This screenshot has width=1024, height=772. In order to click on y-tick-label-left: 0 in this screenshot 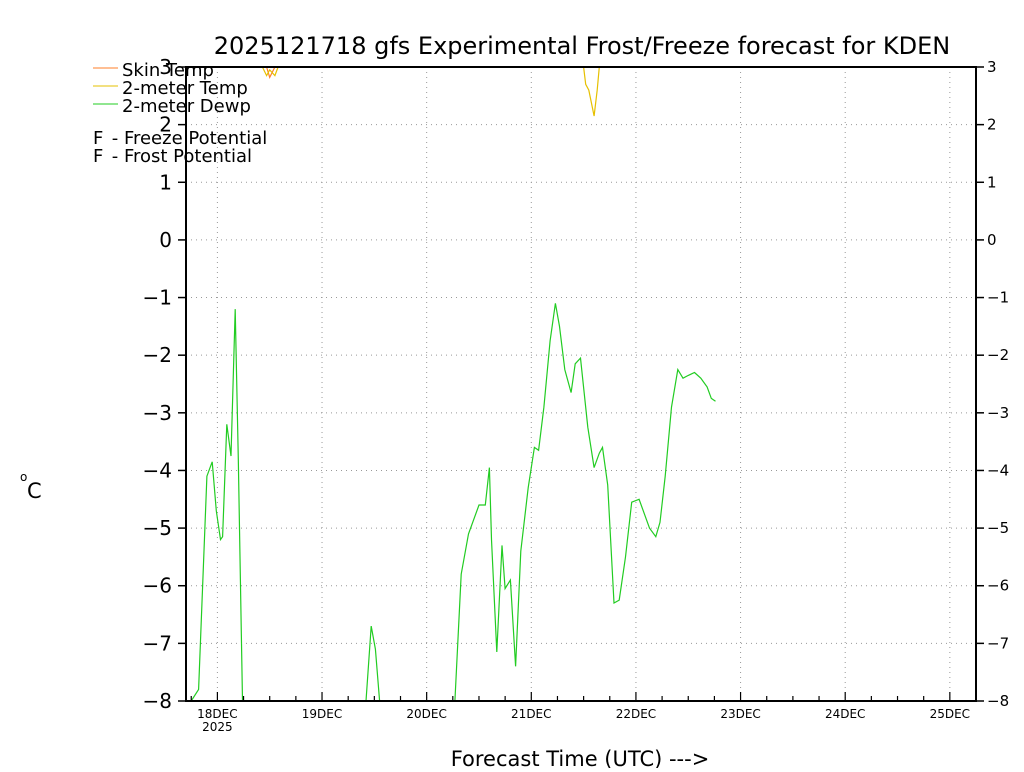, I will do `click(165, 240)`.